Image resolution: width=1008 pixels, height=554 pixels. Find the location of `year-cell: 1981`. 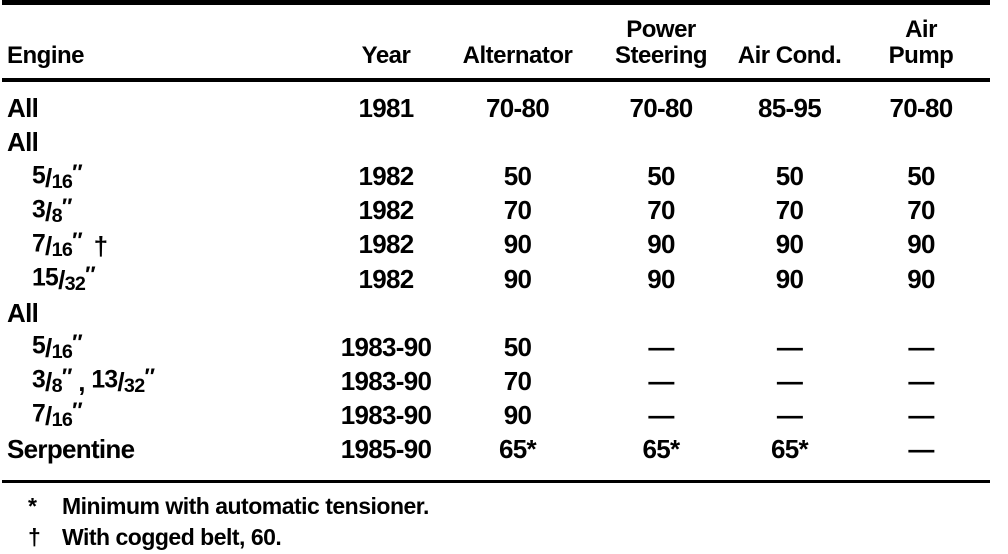

year-cell: 1981 is located at coordinates (386, 108).